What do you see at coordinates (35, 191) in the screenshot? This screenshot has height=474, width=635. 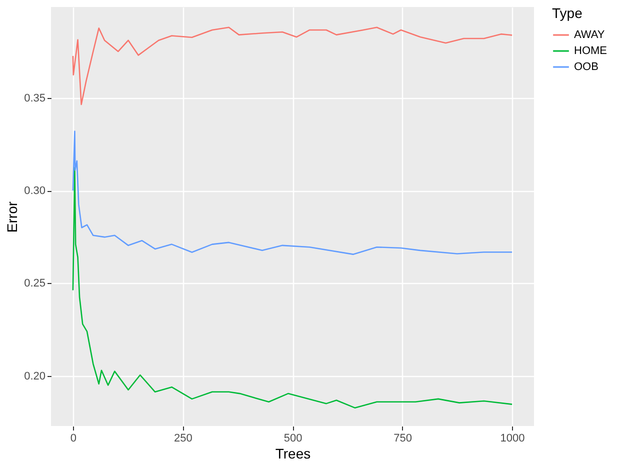 I see `y-tick-label: 0.30` at bounding box center [35, 191].